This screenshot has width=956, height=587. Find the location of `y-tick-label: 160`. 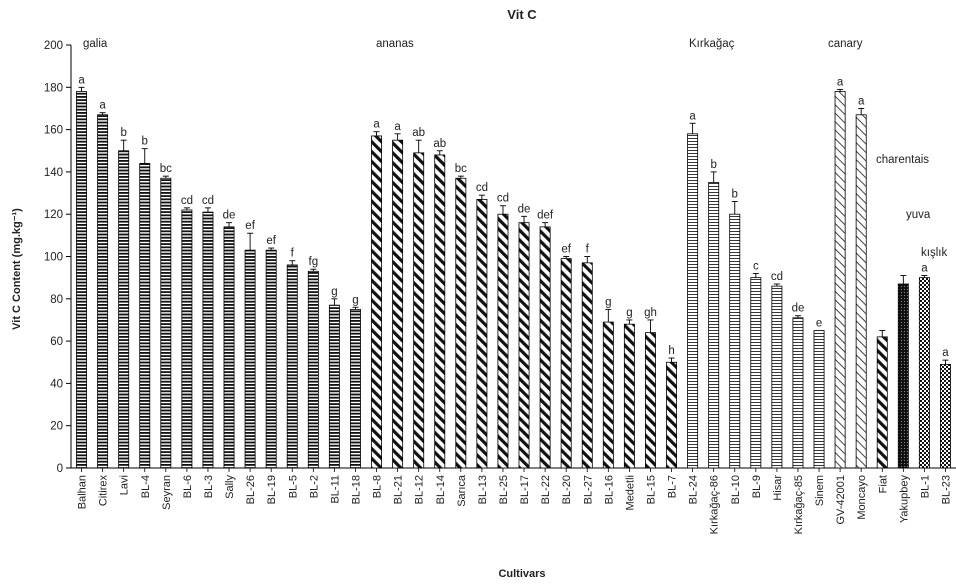

y-tick-label: 160 is located at coordinates (53, 131).